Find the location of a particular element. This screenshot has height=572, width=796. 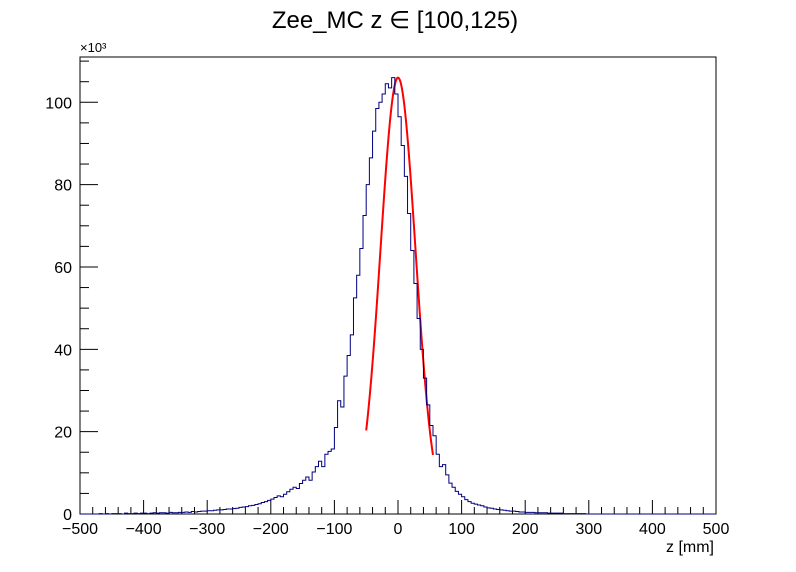

x-tick-label: −500 is located at coordinates (80, 529).